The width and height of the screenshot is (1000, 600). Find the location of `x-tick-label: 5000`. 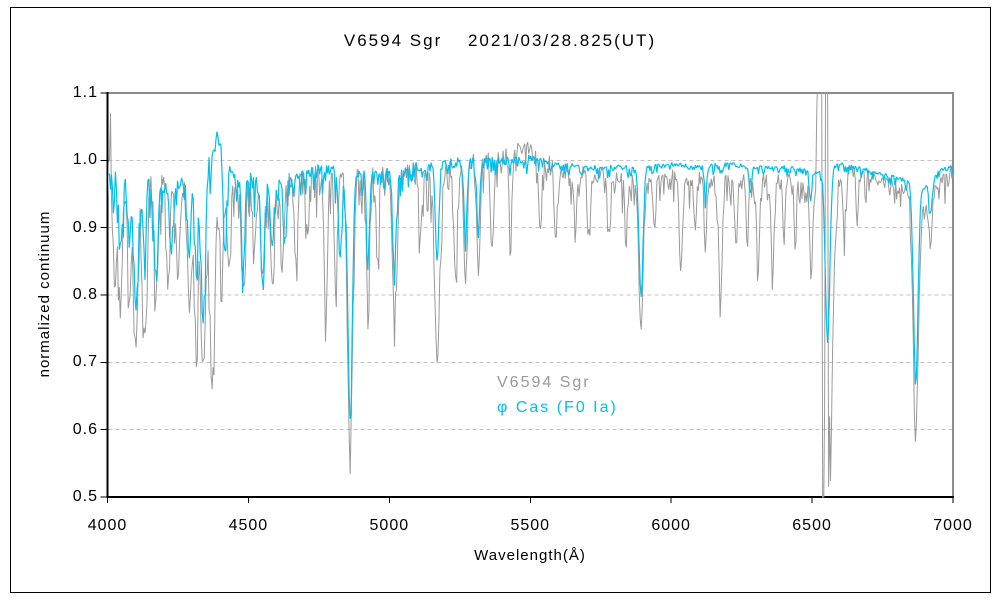

x-tick-label: 5000 is located at coordinates (389, 525).